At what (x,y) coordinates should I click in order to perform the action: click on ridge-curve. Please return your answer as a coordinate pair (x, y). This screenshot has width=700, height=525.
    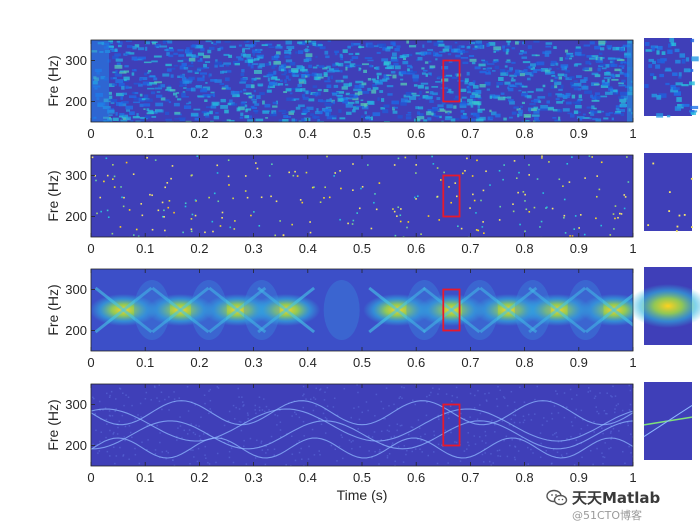
    Looking at the image, I should click on (362, 435).